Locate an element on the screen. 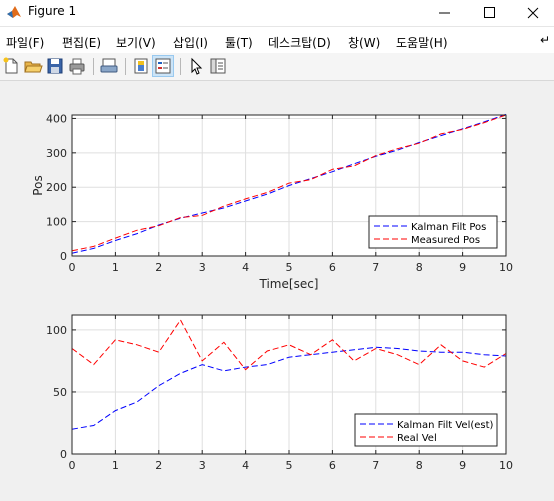 Image resolution: width=554 pixels, height=501 pixels. menu-edit: 편집(E) is located at coordinates (82, 43).